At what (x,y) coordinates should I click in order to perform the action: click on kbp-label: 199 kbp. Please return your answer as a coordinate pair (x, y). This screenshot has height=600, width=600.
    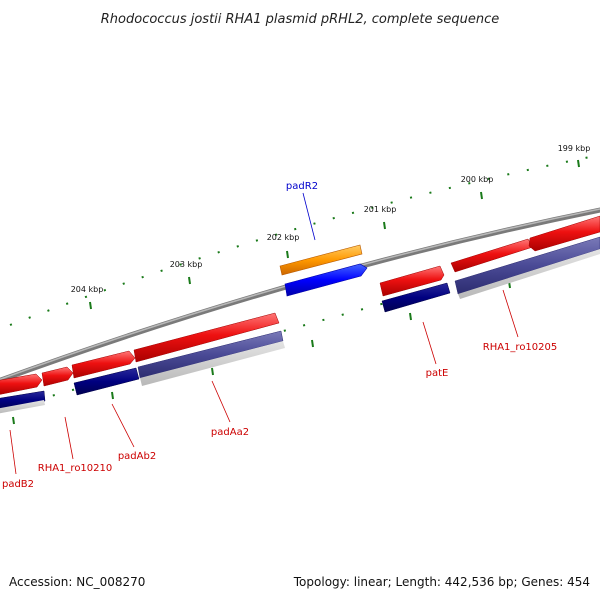
    Looking at the image, I should click on (574, 148).